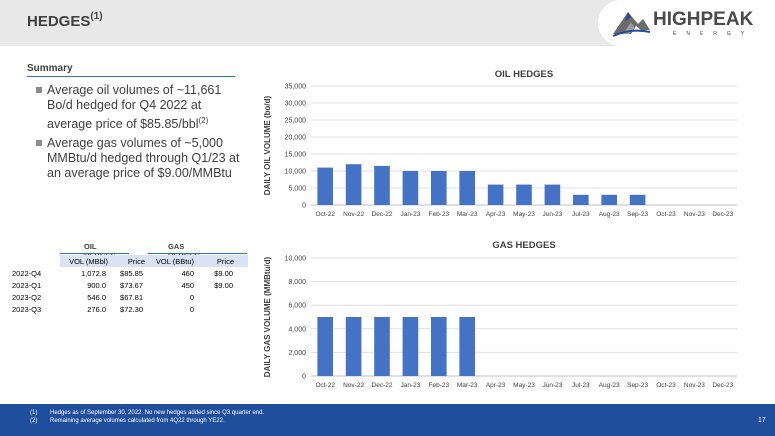 This screenshot has width=775, height=436. What do you see at coordinates (34, 421) in the screenshot?
I see `footnote-2-num: (2)` at bounding box center [34, 421].